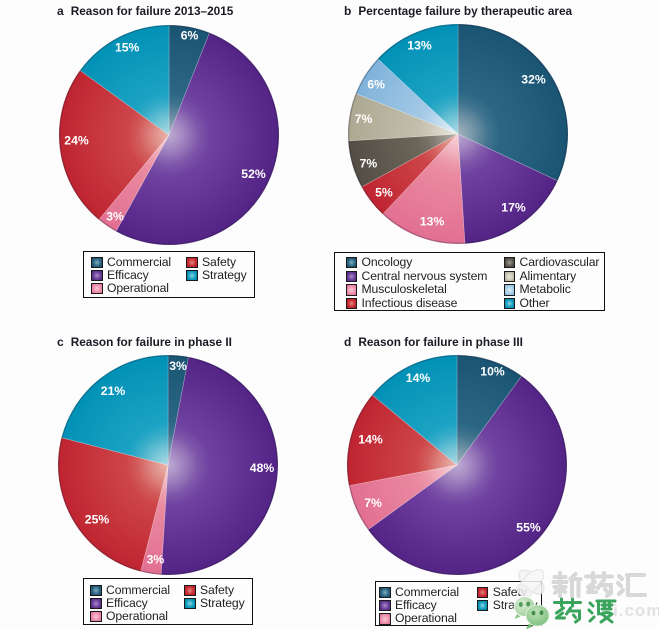  I want to click on svg-text: 10%, so click(492, 371).